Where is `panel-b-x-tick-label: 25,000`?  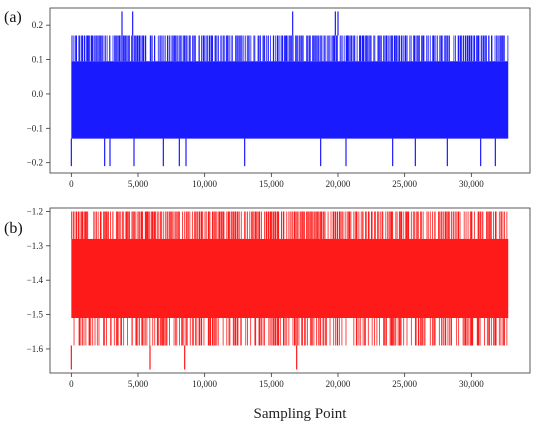
panel-b-x-tick-label: 25,000 is located at coordinates (404, 384).